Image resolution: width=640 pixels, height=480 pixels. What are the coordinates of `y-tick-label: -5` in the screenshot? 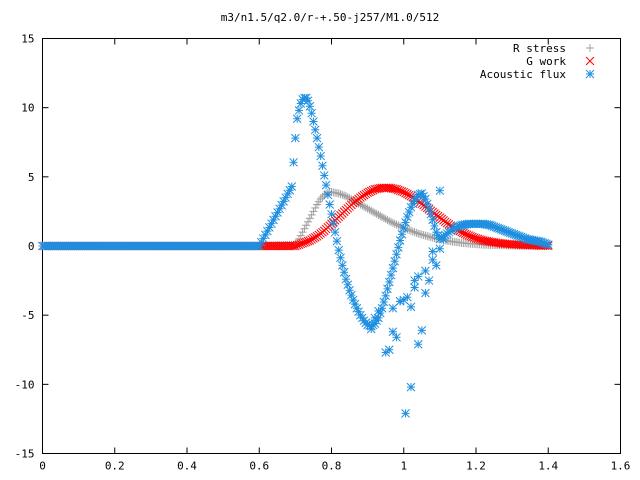 It's located at (27, 315).